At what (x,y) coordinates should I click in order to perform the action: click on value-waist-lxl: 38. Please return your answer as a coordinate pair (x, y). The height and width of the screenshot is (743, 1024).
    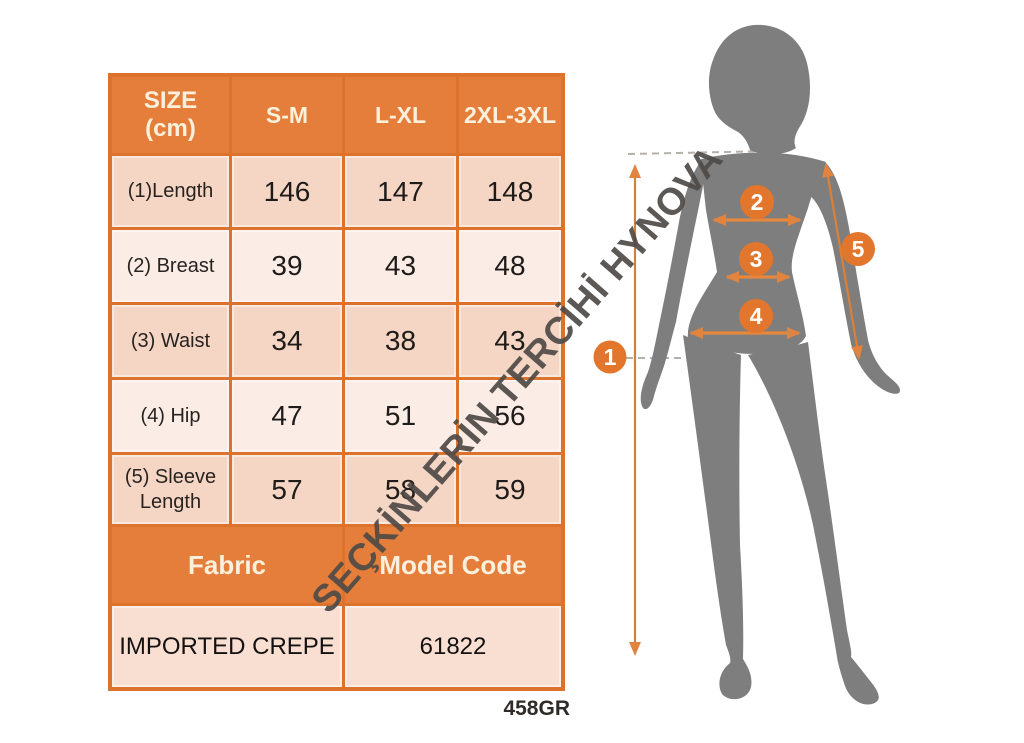
    Looking at the image, I should click on (400, 341).